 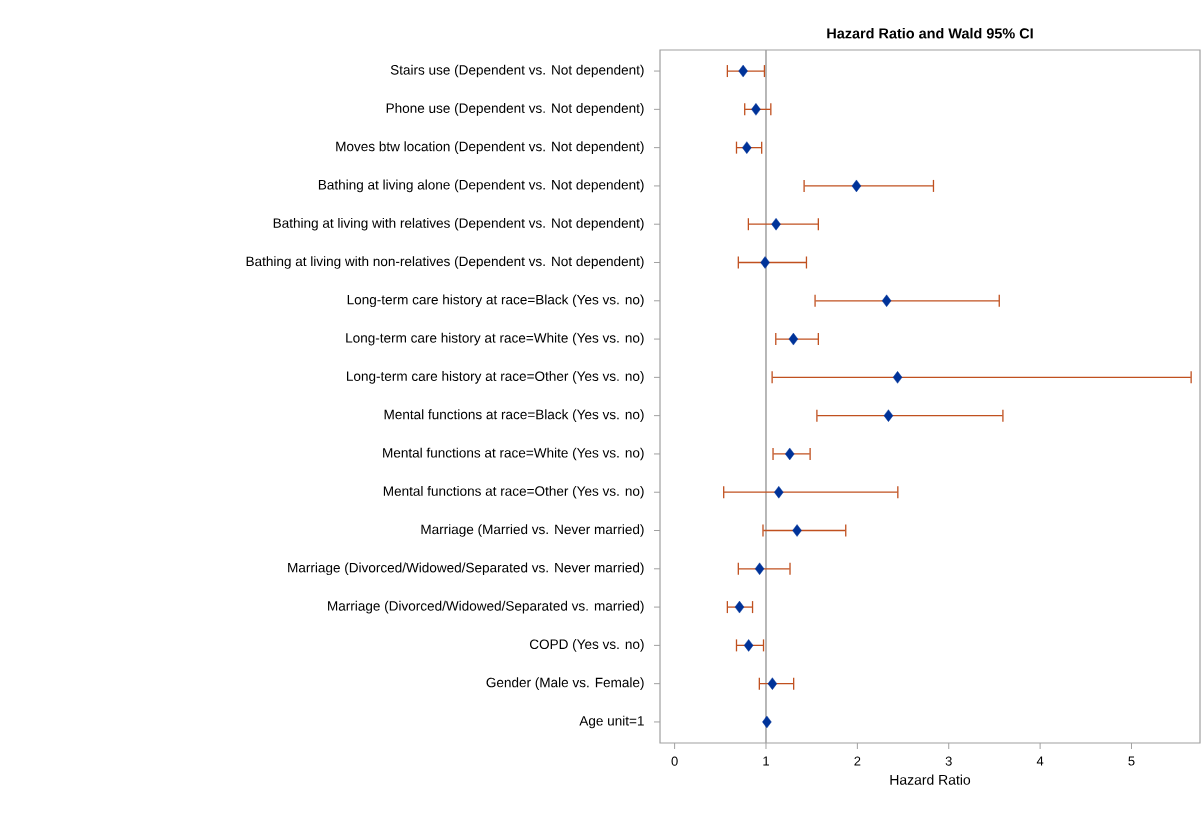 I want to click on y-tick-label: Marriage (Divorced/Widowed/Separated vs. Never married), so click(x=466, y=569).